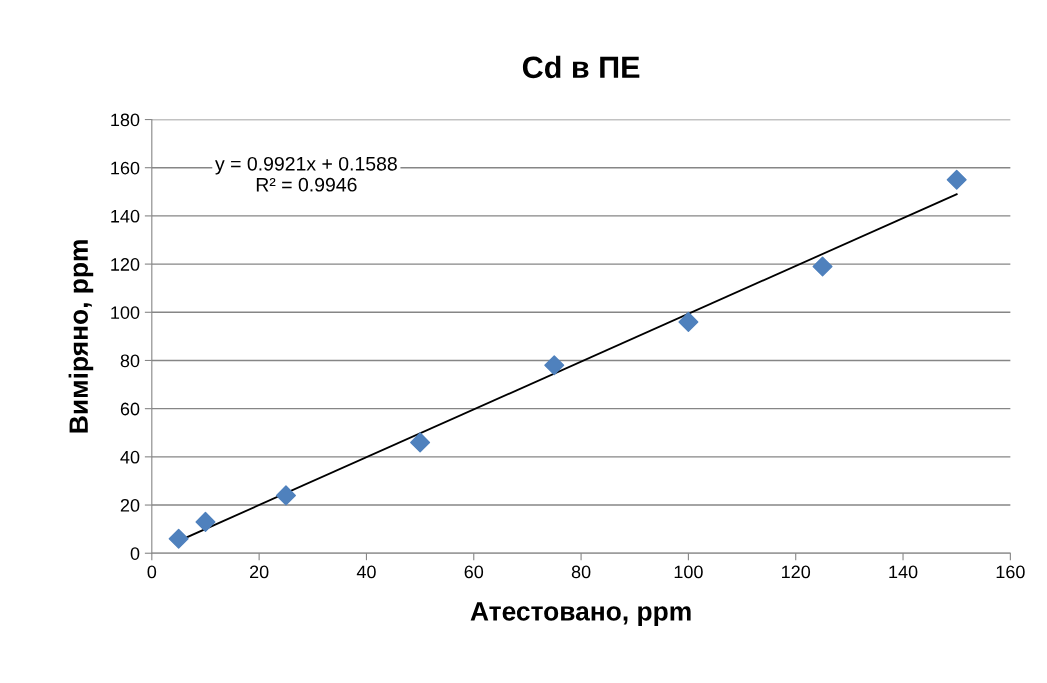  I want to click on x-tick-label: 60, so click(474, 572).